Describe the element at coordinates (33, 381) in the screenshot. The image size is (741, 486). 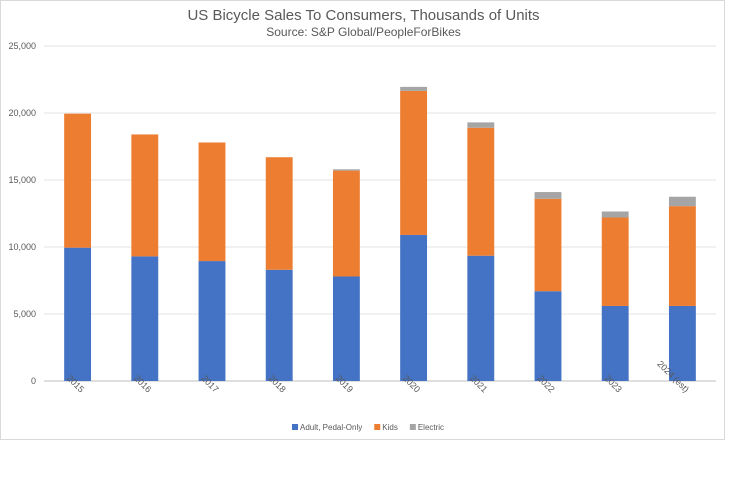
I see `y-tick-label: 0` at that location.